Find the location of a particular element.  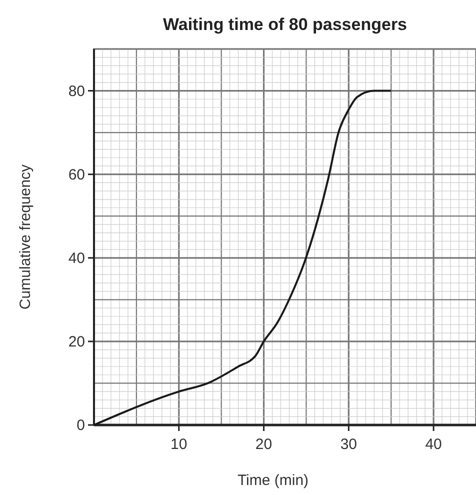

x-tick-label: 10 is located at coordinates (179, 444).